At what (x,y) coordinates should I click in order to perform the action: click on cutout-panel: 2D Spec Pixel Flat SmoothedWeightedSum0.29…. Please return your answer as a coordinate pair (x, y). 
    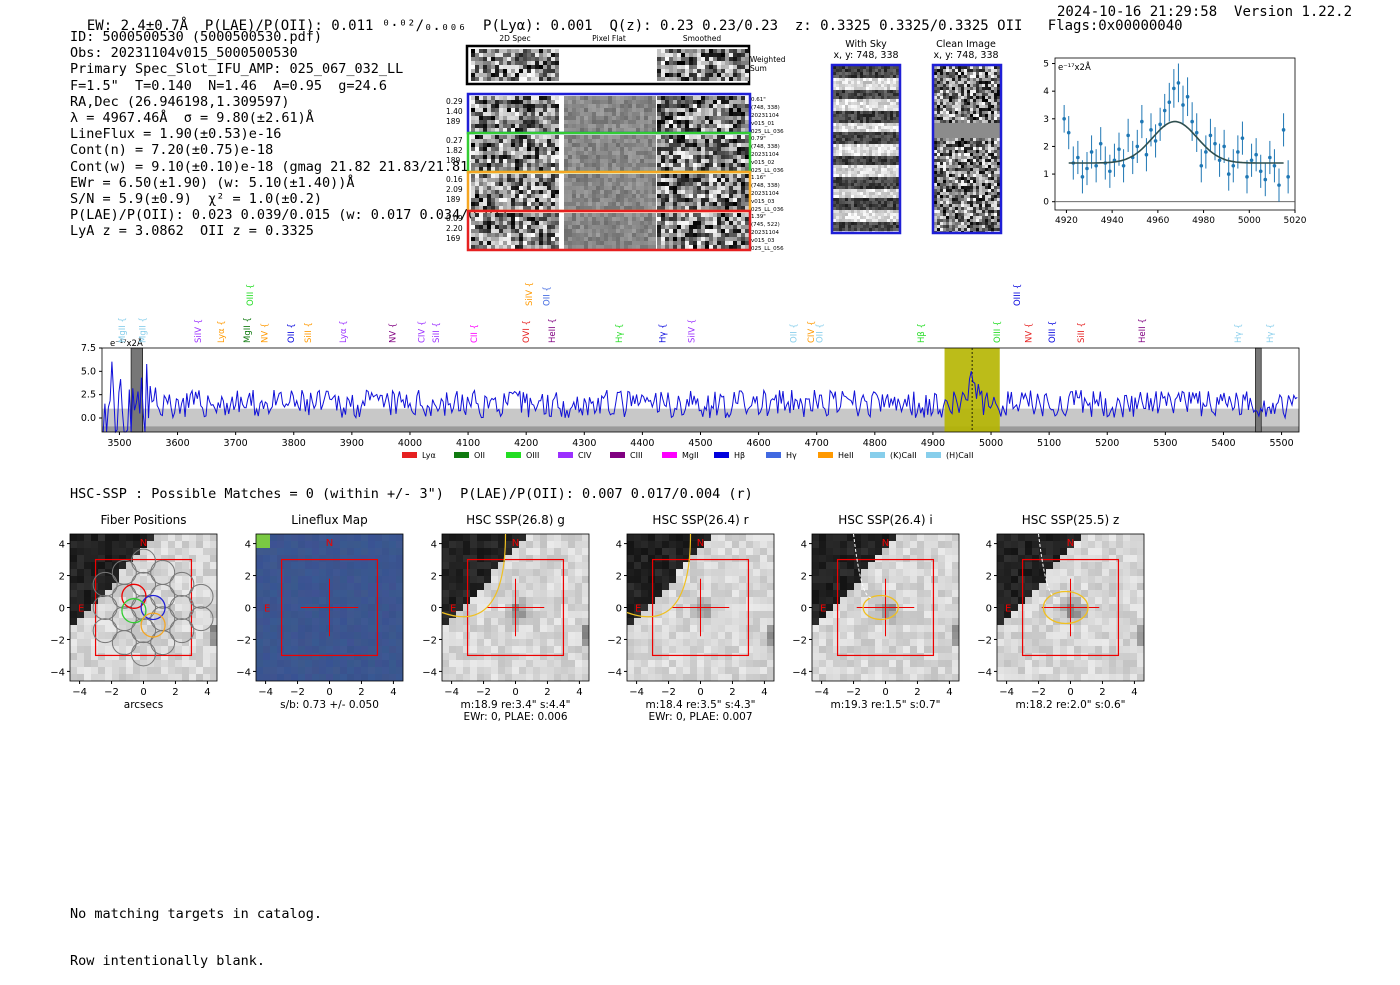
    Looking at the image, I should click on (616, 143).